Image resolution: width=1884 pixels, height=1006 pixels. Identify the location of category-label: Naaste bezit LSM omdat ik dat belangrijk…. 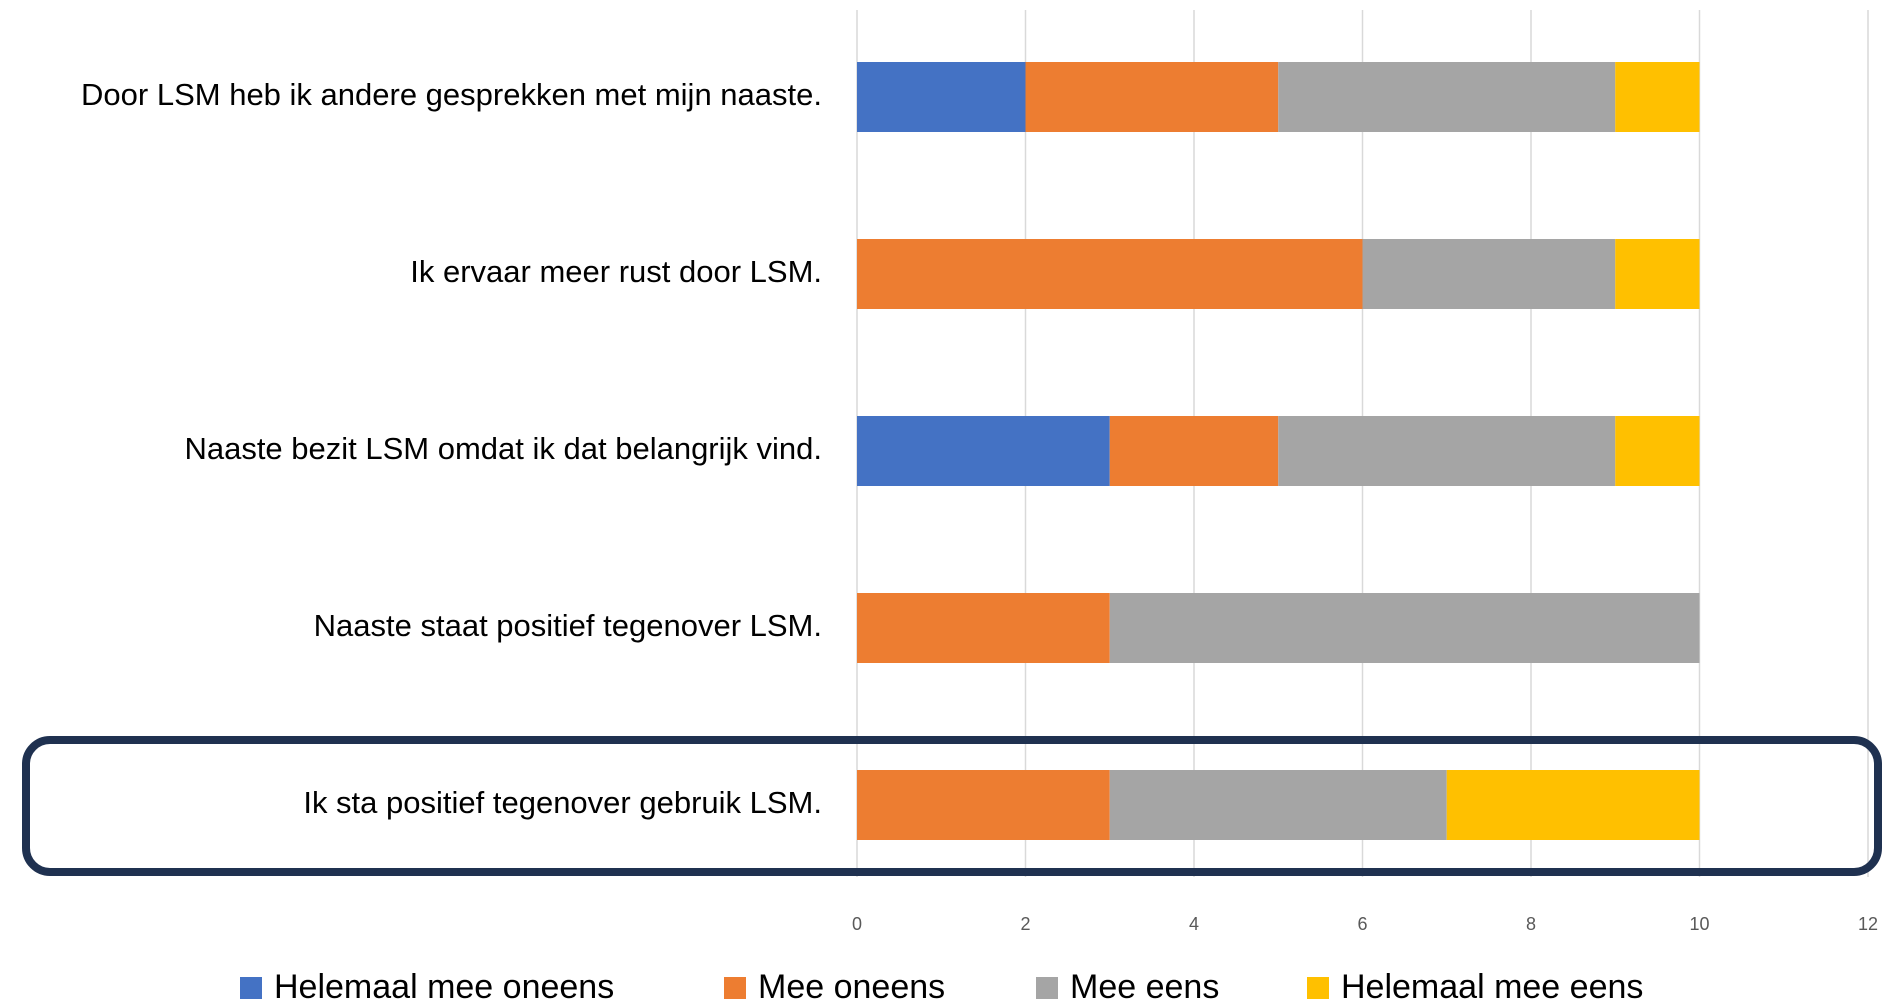
(503, 448).